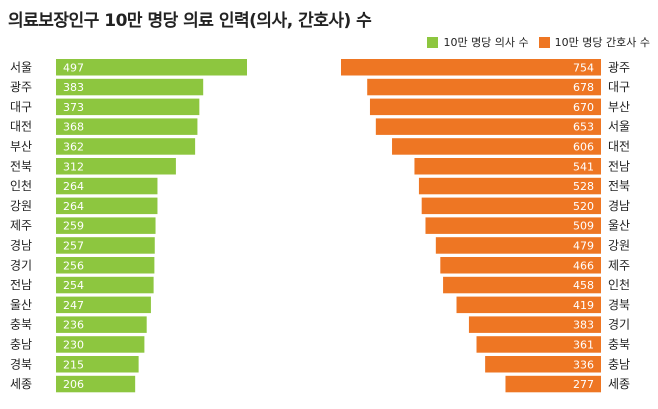  What do you see at coordinates (619, 107) in the screenshot?
I see `region-label-nurses: 부산` at bounding box center [619, 107].